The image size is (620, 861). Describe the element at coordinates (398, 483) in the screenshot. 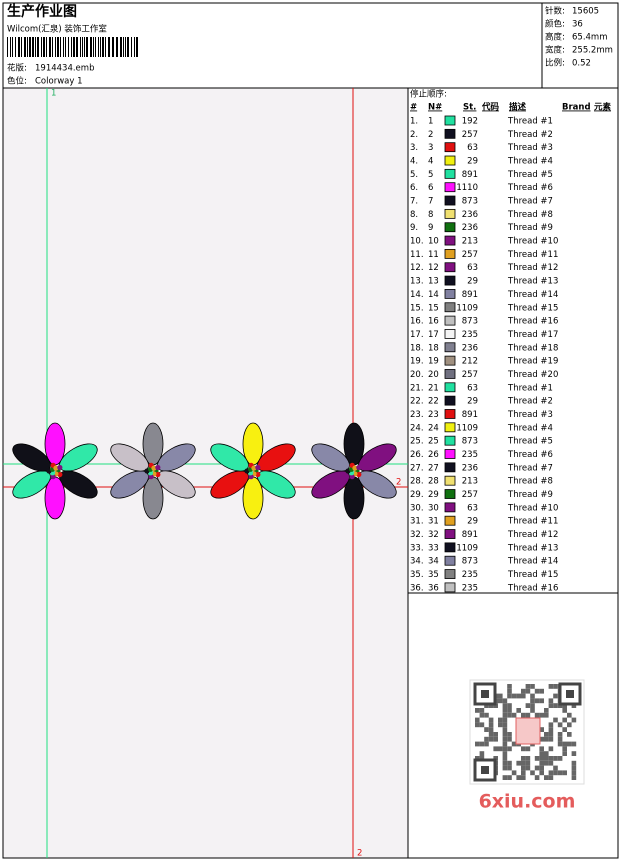

I see `guide-label: 2` at that location.